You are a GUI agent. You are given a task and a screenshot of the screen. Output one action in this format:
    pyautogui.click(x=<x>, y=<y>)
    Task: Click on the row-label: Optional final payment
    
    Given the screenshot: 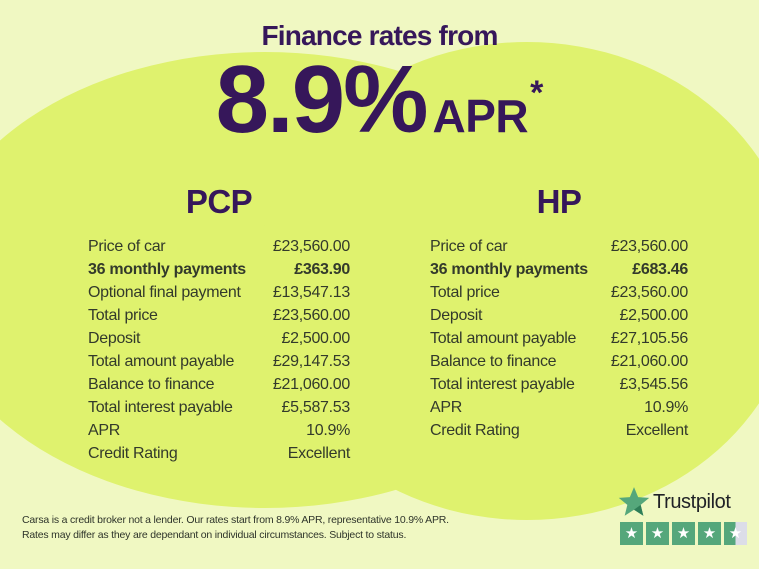 What is the action you would take?
    pyautogui.click(x=164, y=292)
    